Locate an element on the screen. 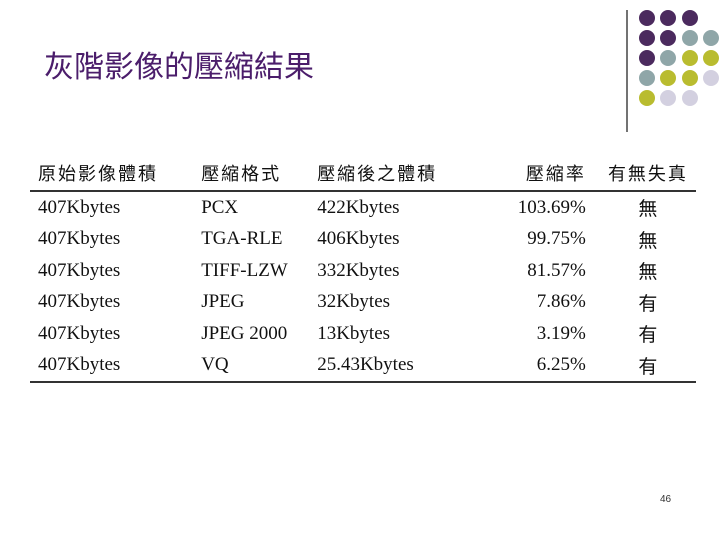 Image resolution: width=720 pixels, height=540 pixels. table-cell: TGA-RLE is located at coordinates (242, 239).